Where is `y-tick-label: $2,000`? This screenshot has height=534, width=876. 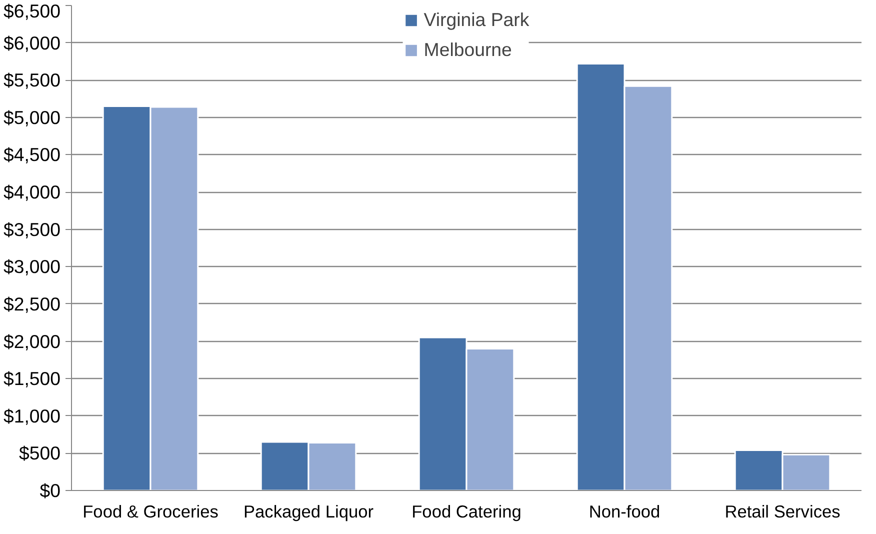
y-tick-label: $2,000 is located at coordinates (31, 341).